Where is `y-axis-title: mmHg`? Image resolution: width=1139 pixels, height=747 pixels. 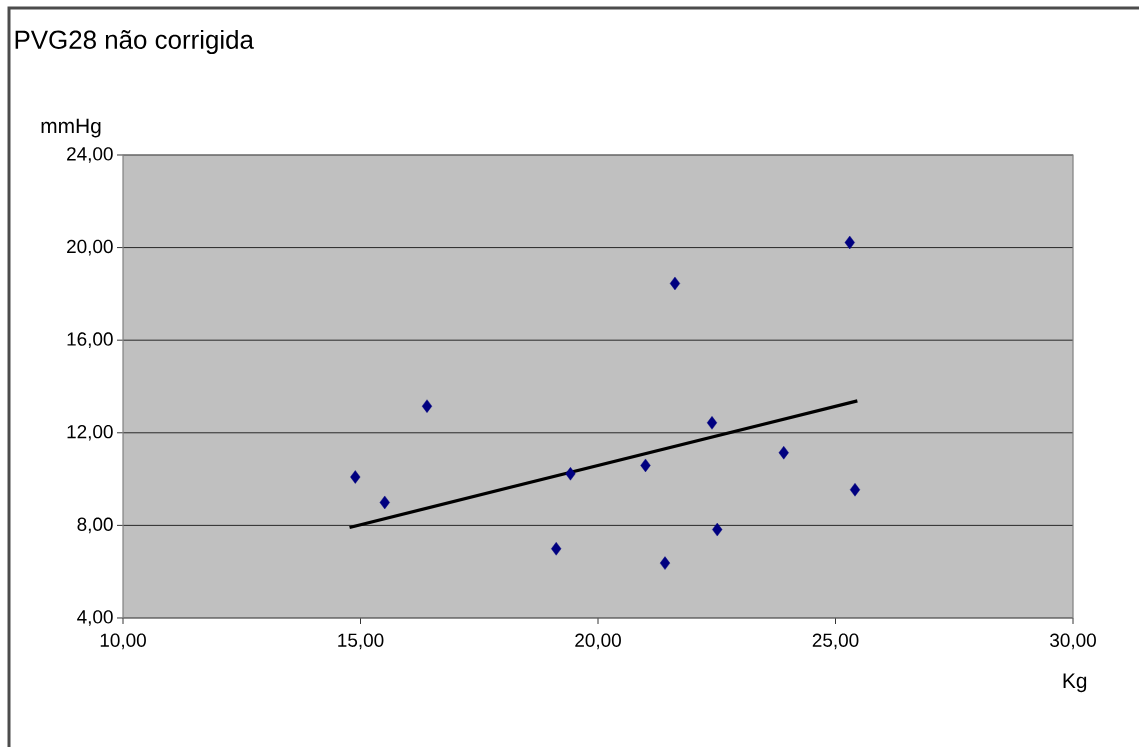
y-axis-title: mmHg is located at coordinates (71, 128).